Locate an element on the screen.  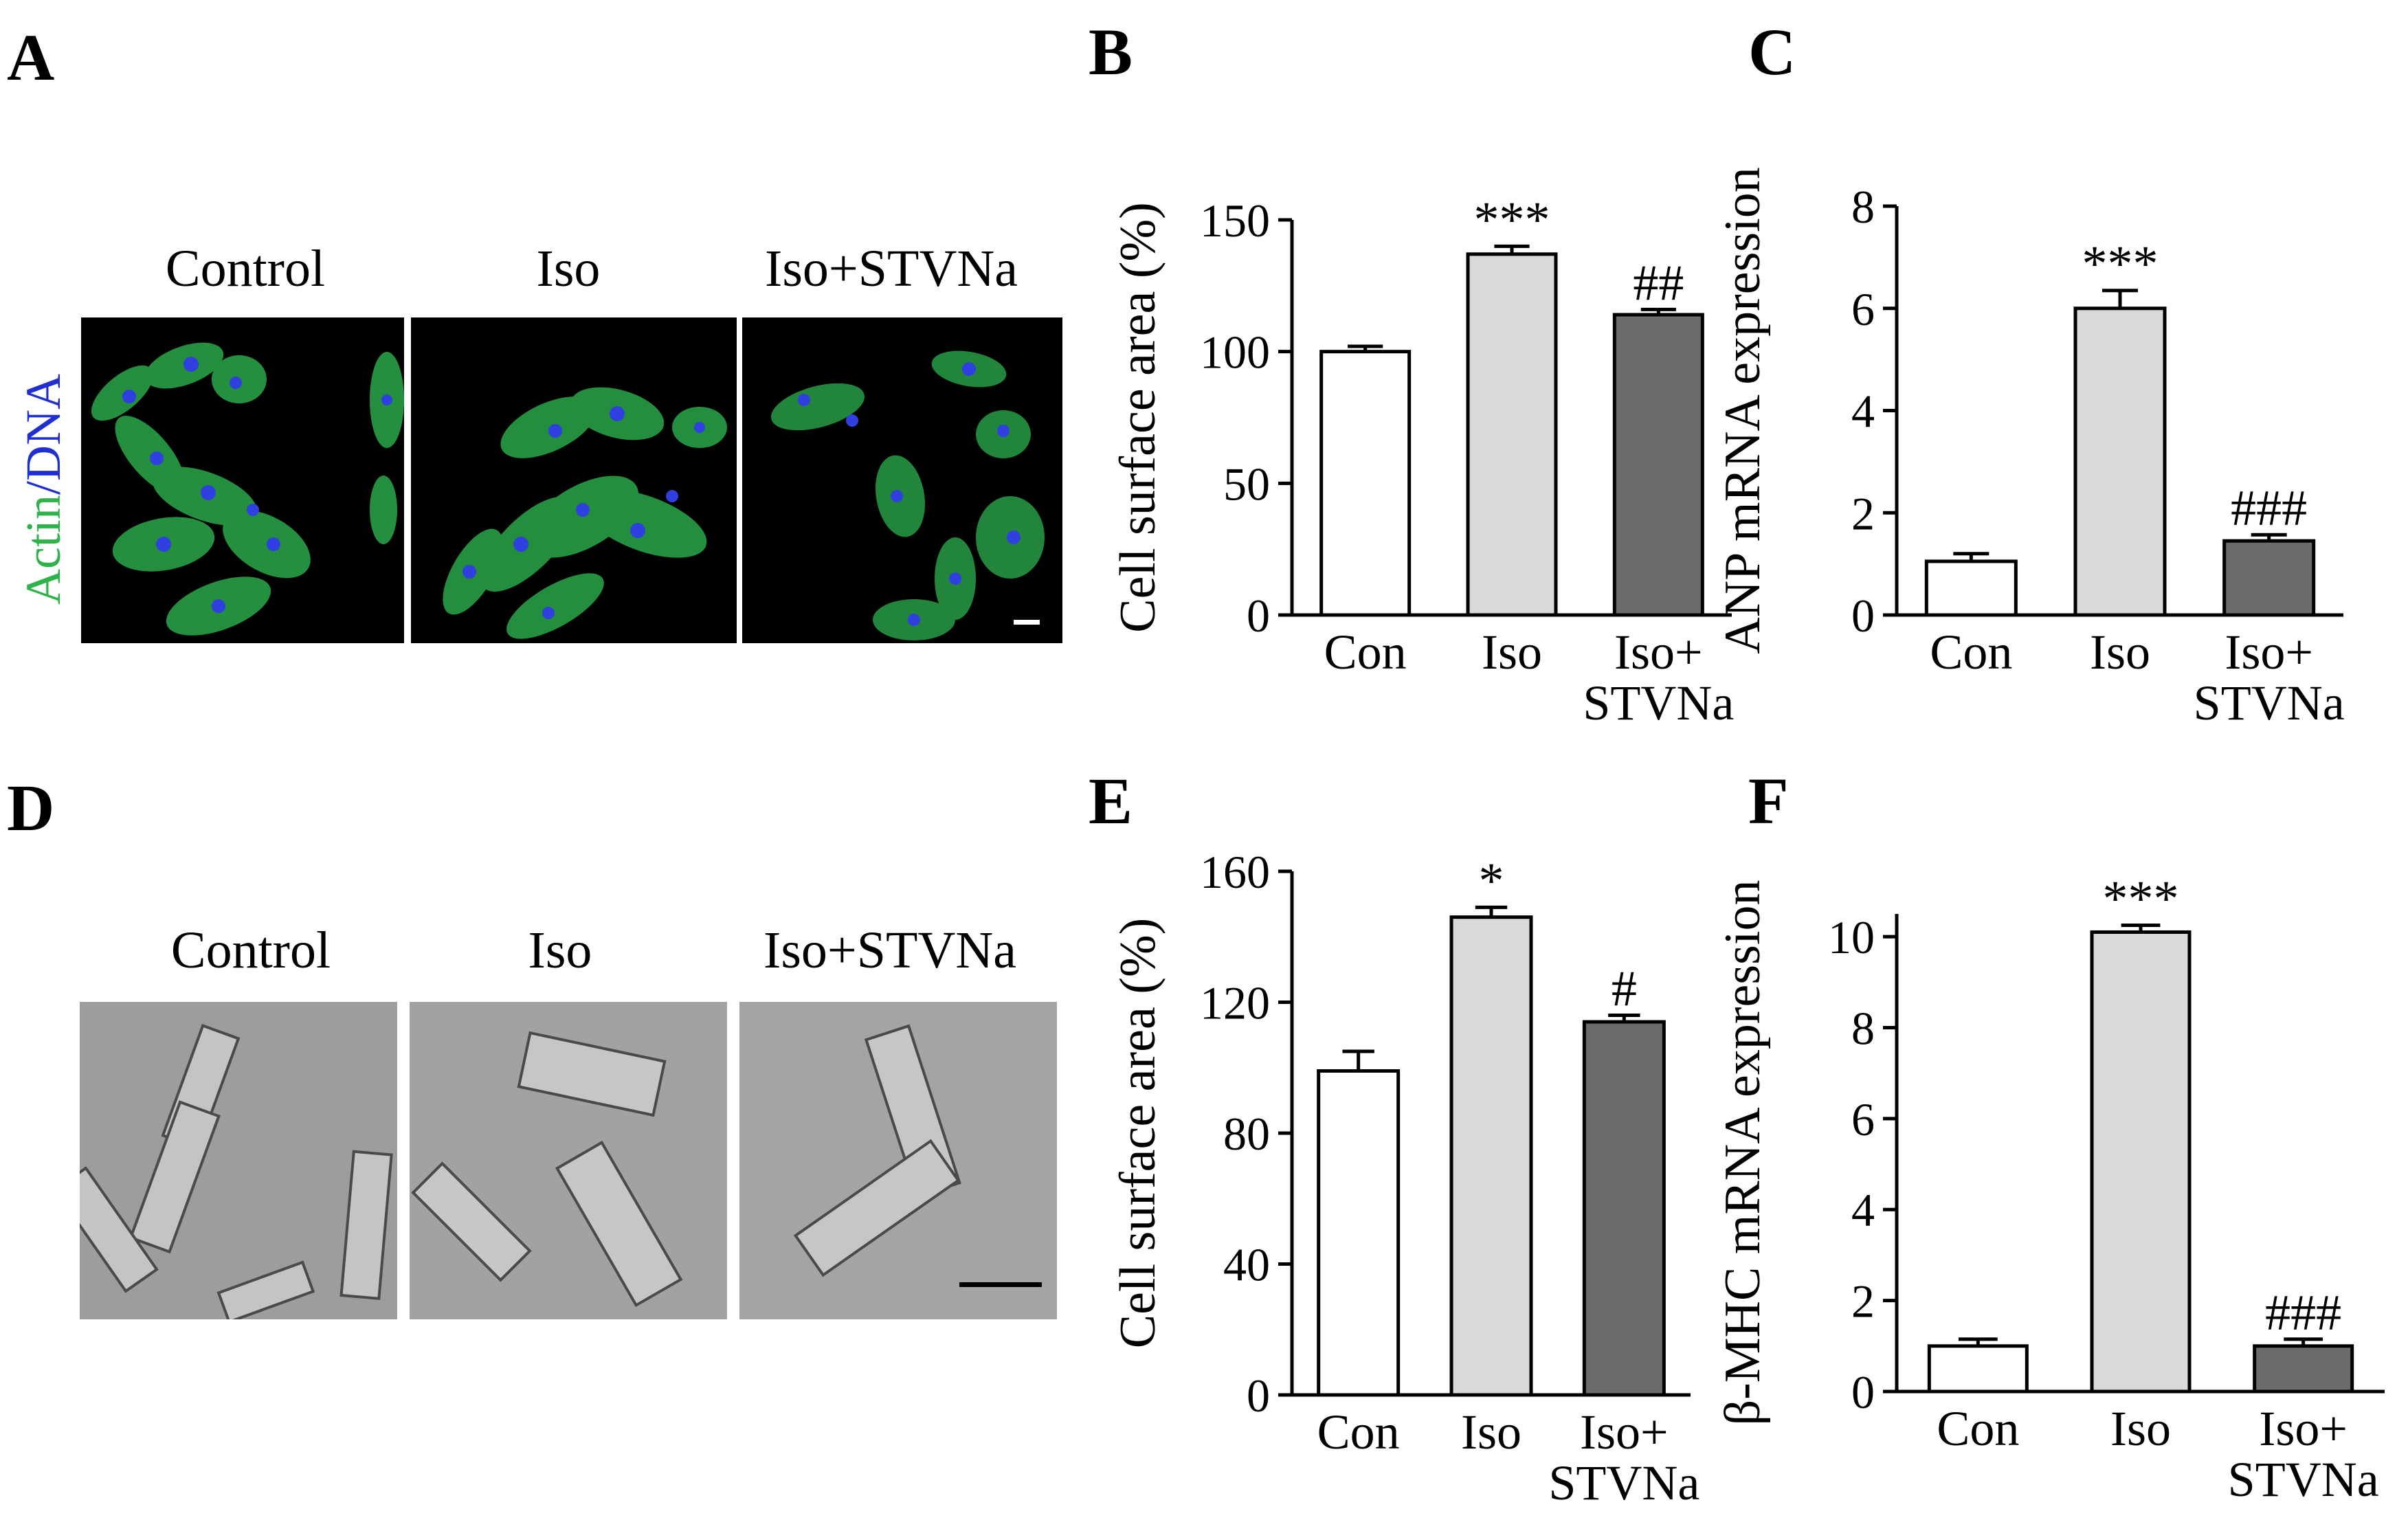
y-tick-label-f-1: 2 is located at coordinates (1863, 1301).